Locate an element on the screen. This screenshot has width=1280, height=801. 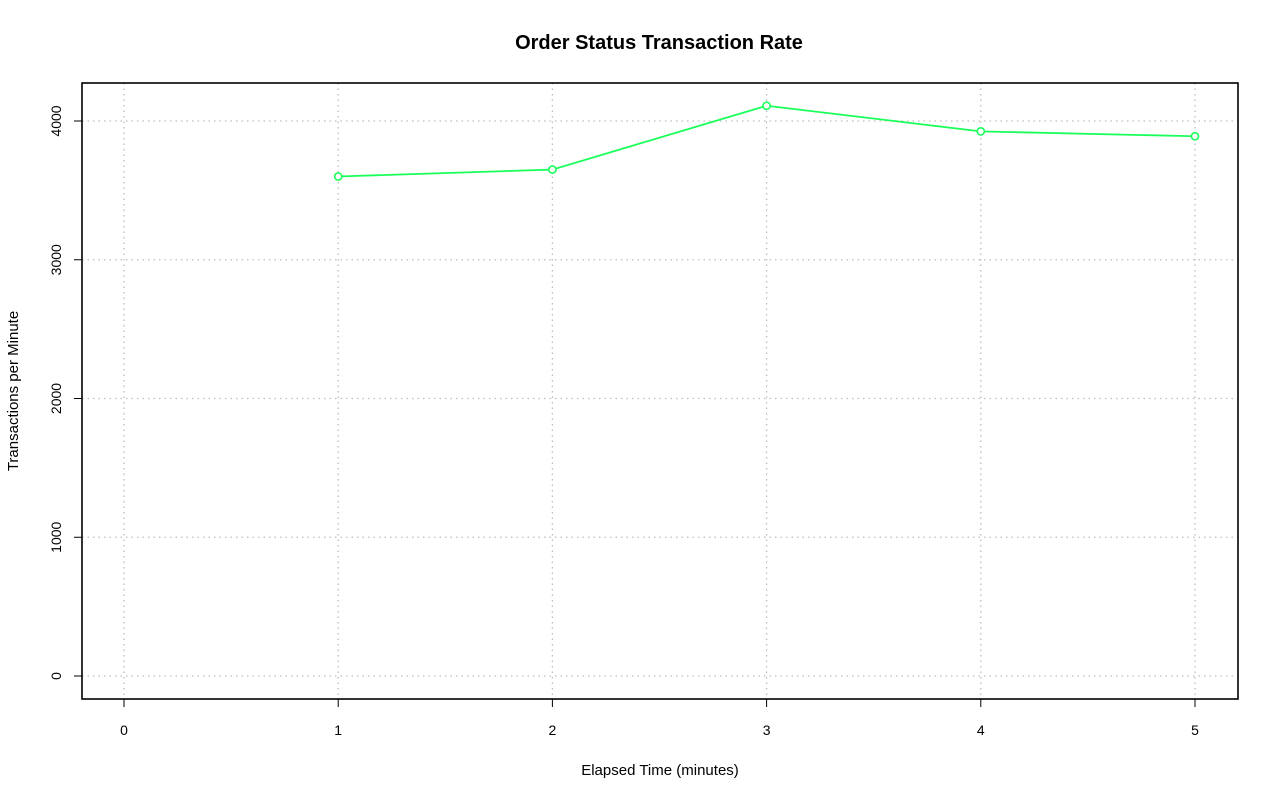
x-tick-label: 3 is located at coordinates (767, 730).